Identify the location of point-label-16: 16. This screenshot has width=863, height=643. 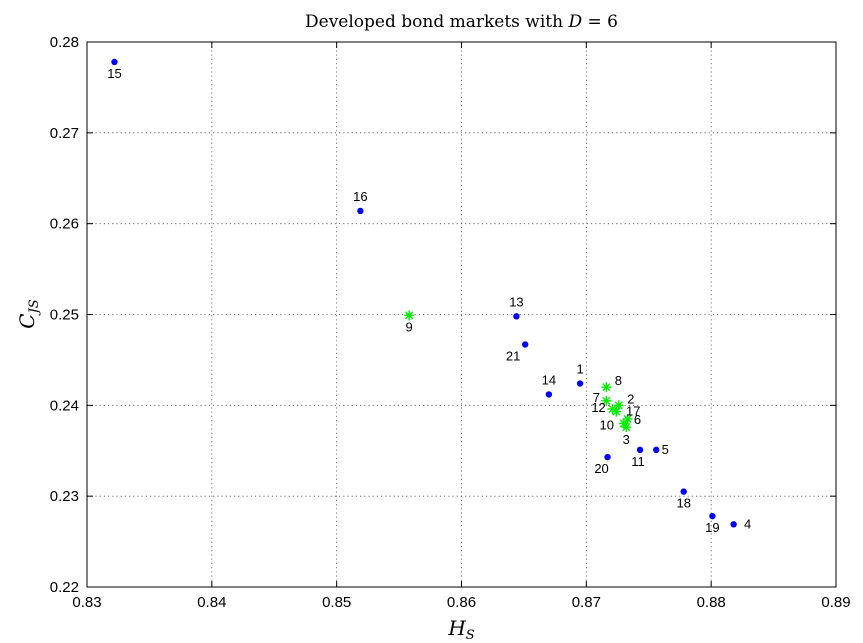
(360, 196).